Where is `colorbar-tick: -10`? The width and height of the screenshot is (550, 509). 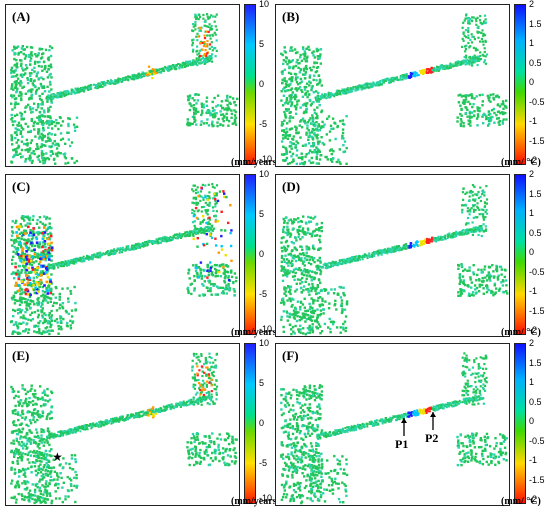
colorbar-tick: -10 is located at coordinates (266, 159).